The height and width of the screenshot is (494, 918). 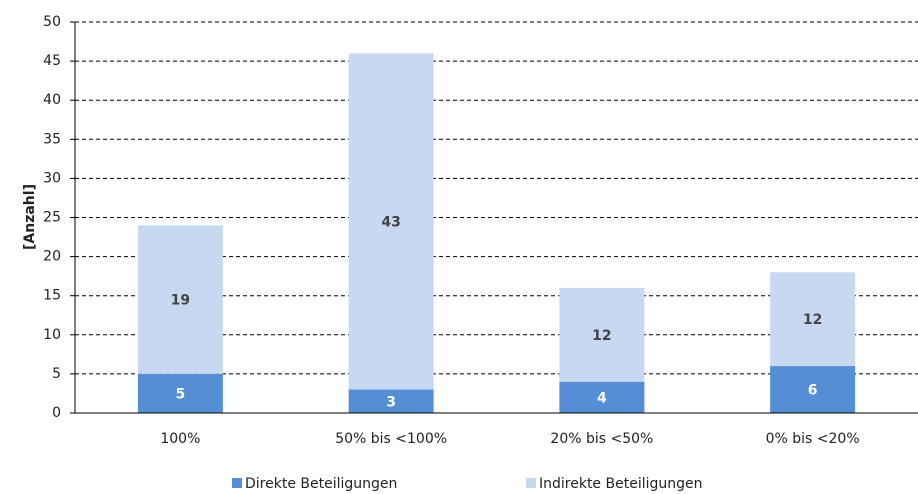 I want to click on x-tick-label: 0% bis <20%, so click(x=813, y=439).